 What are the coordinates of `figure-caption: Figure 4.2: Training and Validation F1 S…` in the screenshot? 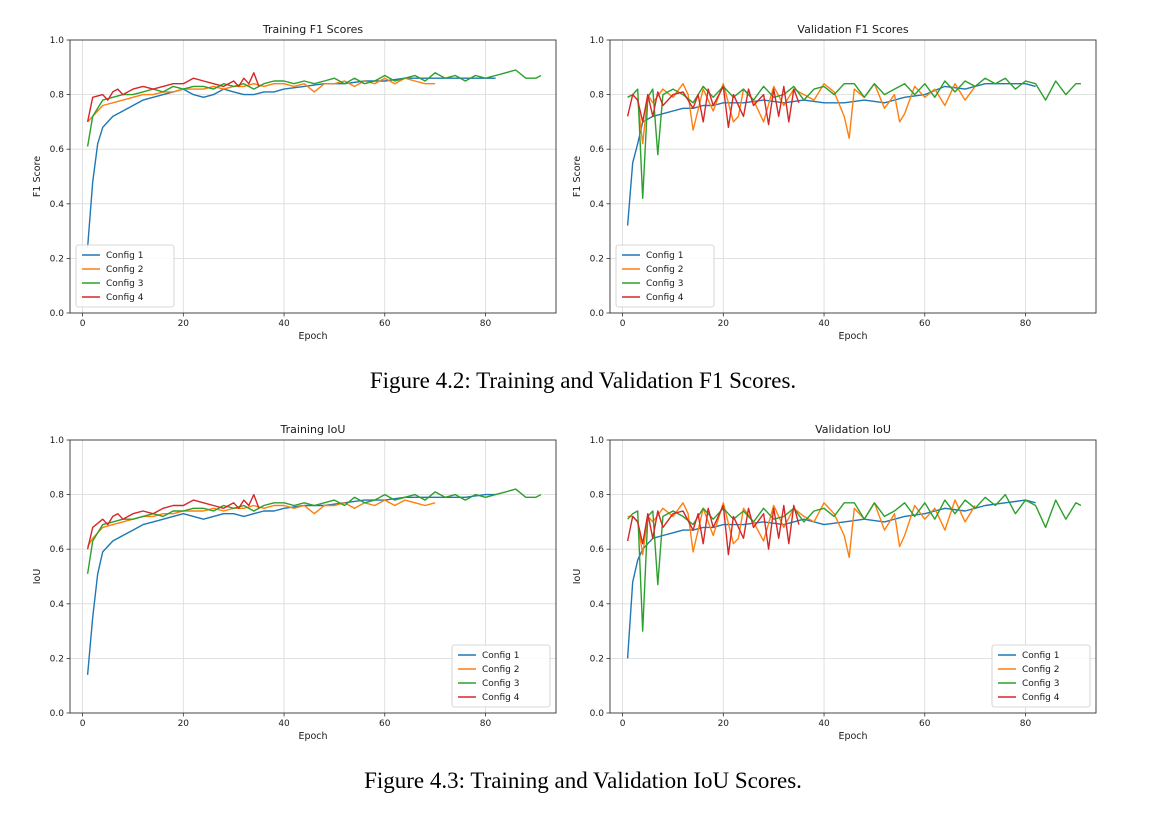 It's located at (583, 380).